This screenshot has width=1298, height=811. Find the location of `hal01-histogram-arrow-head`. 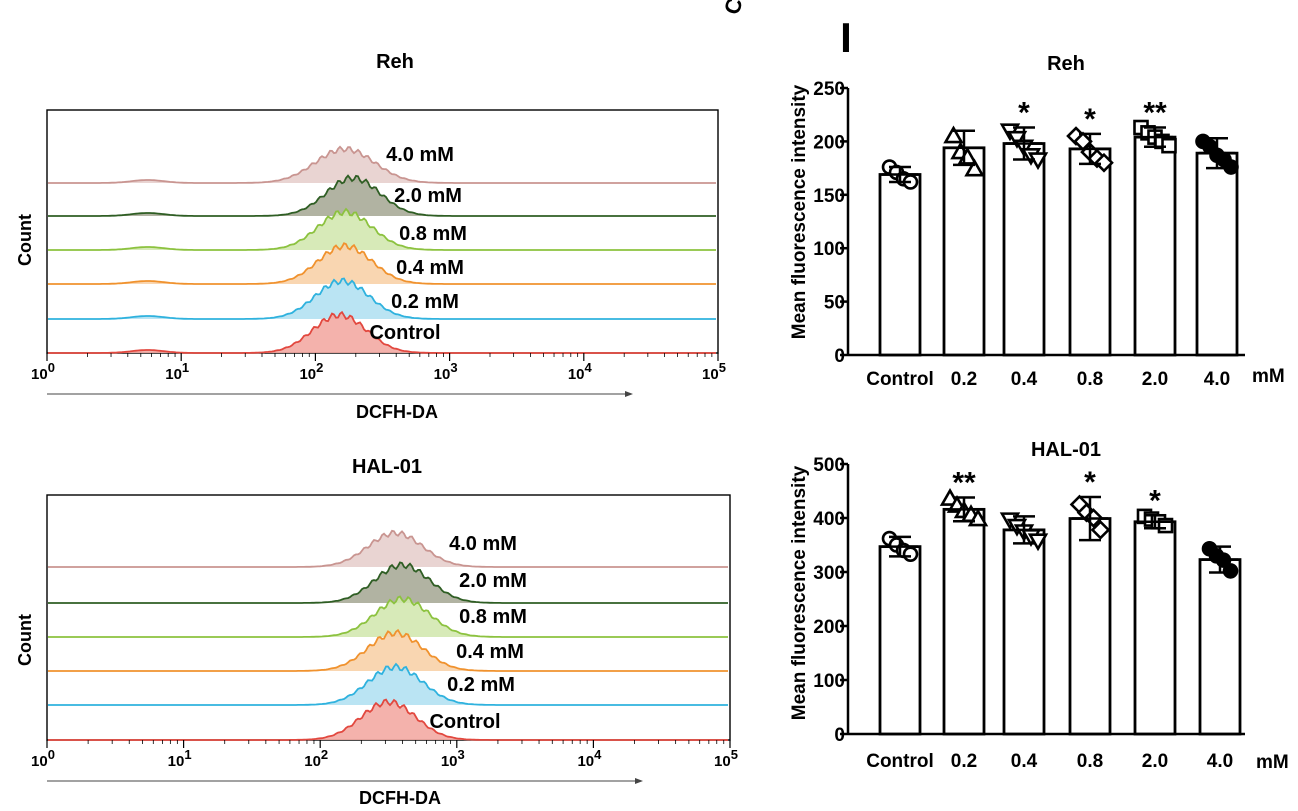

hal01-histogram-arrow-head is located at coordinates (639, 781).